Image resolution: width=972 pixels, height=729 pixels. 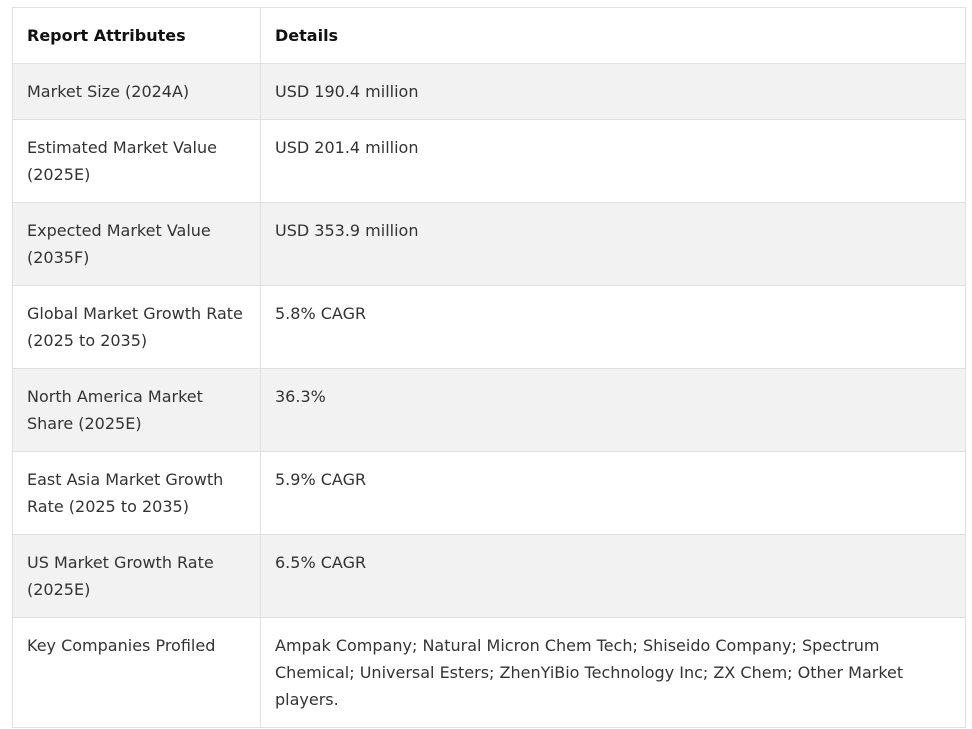 I want to click on table-header-row: Report Attributes Details, so click(x=489, y=35).